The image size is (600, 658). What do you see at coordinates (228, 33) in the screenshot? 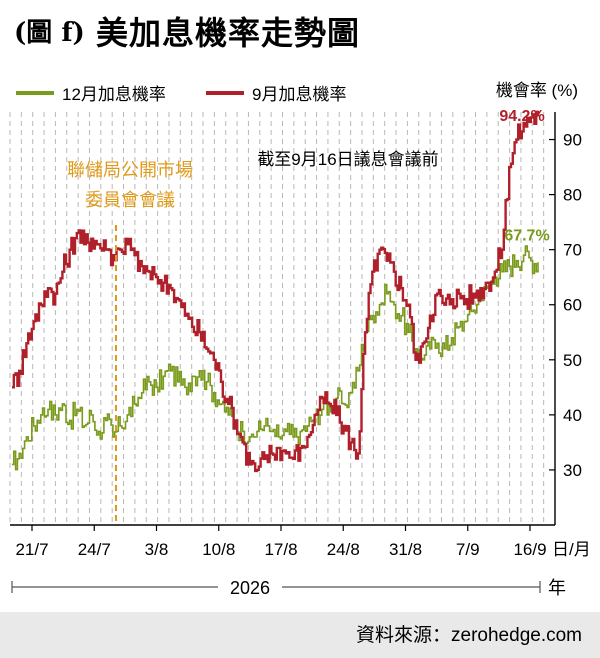
I see `chart-title: 美加息機率走勢圖` at bounding box center [228, 33].